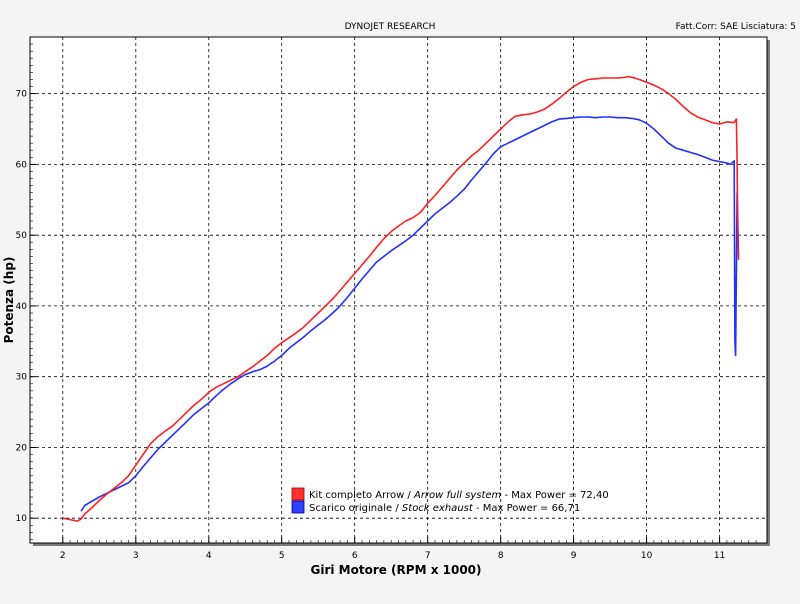  I want to click on y-axis-ticks: 10 20 30 40 50 60 70, so click(26, 291).